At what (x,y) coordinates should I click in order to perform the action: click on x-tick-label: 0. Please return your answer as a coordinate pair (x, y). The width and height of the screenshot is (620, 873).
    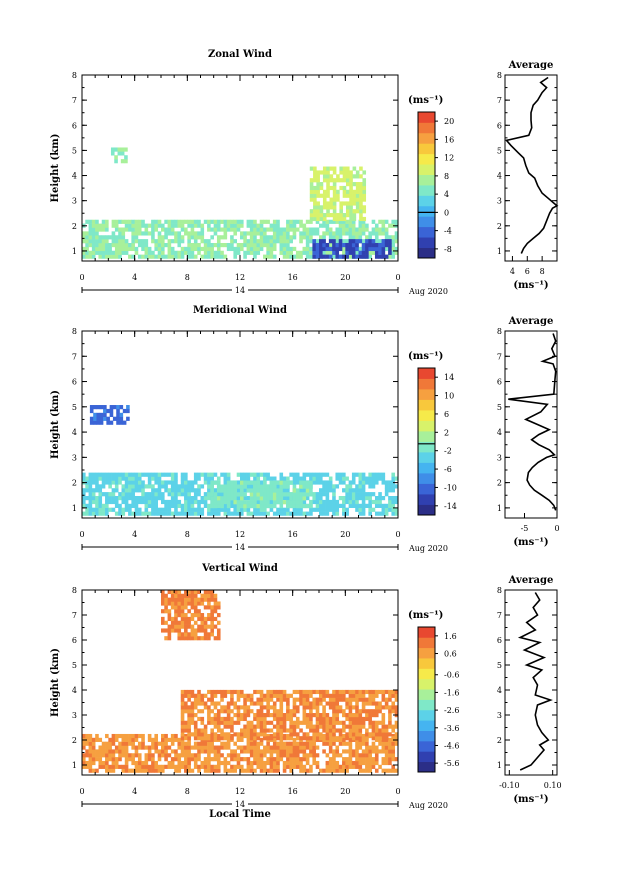
    Looking at the image, I should click on (81, 277).